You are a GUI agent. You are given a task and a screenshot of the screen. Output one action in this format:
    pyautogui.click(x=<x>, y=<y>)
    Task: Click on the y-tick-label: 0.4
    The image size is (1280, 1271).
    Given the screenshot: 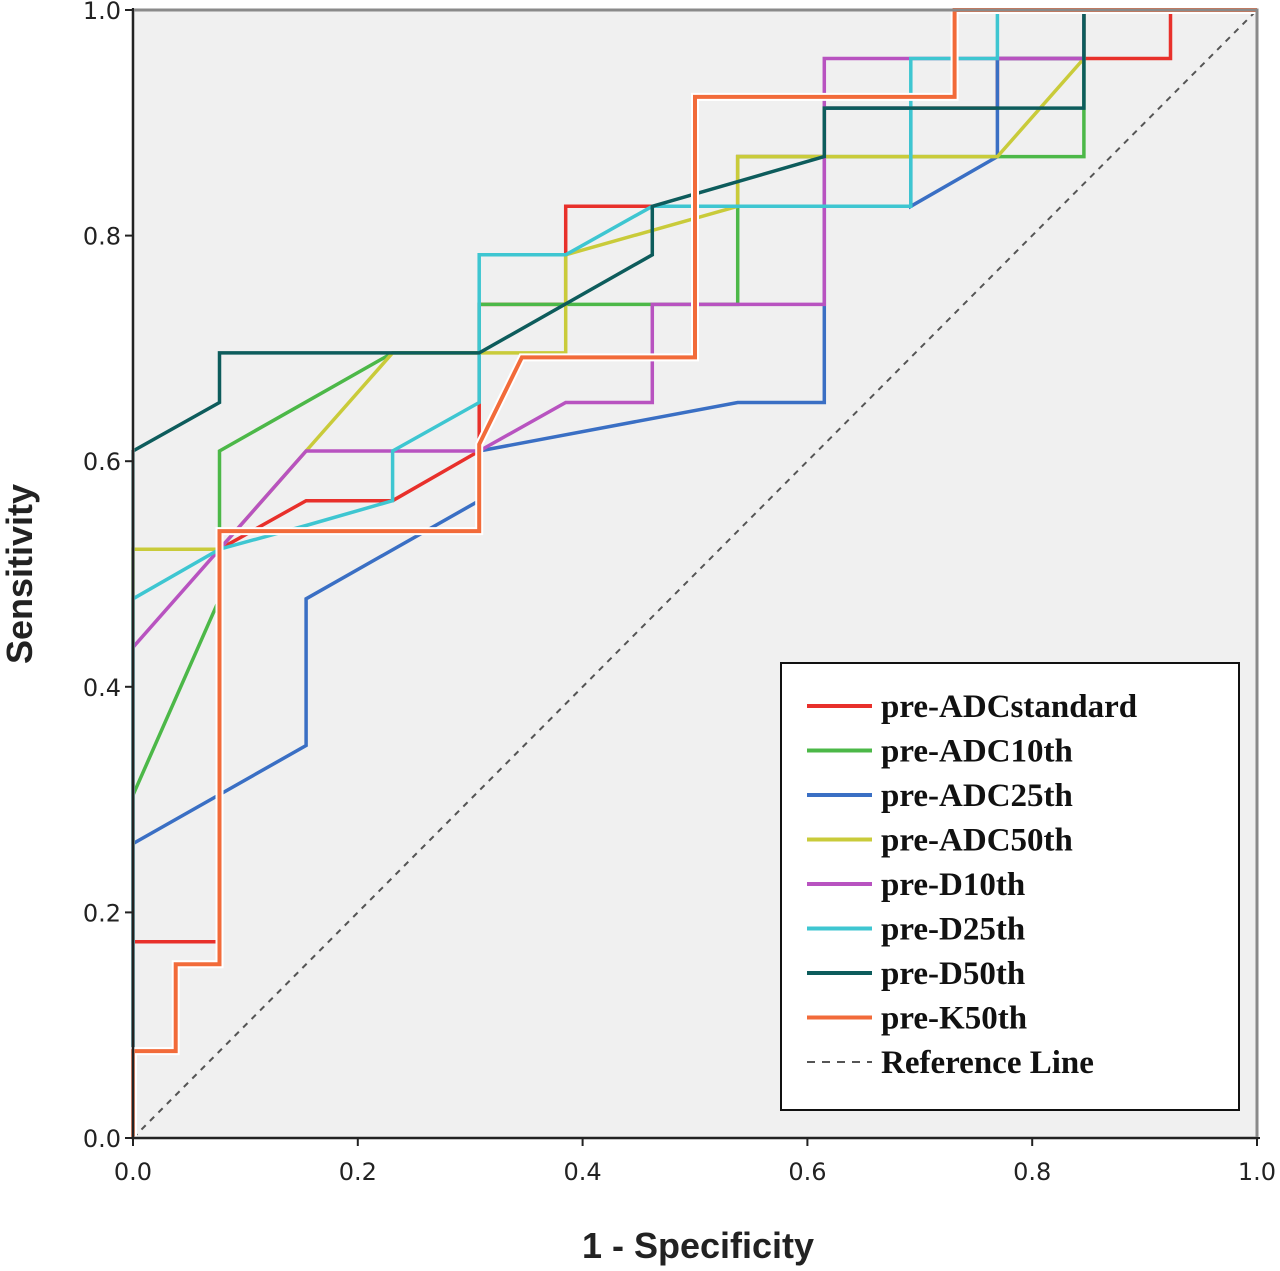 What is the action you would take?
    pyautogui.click(x=102, y=688)
    